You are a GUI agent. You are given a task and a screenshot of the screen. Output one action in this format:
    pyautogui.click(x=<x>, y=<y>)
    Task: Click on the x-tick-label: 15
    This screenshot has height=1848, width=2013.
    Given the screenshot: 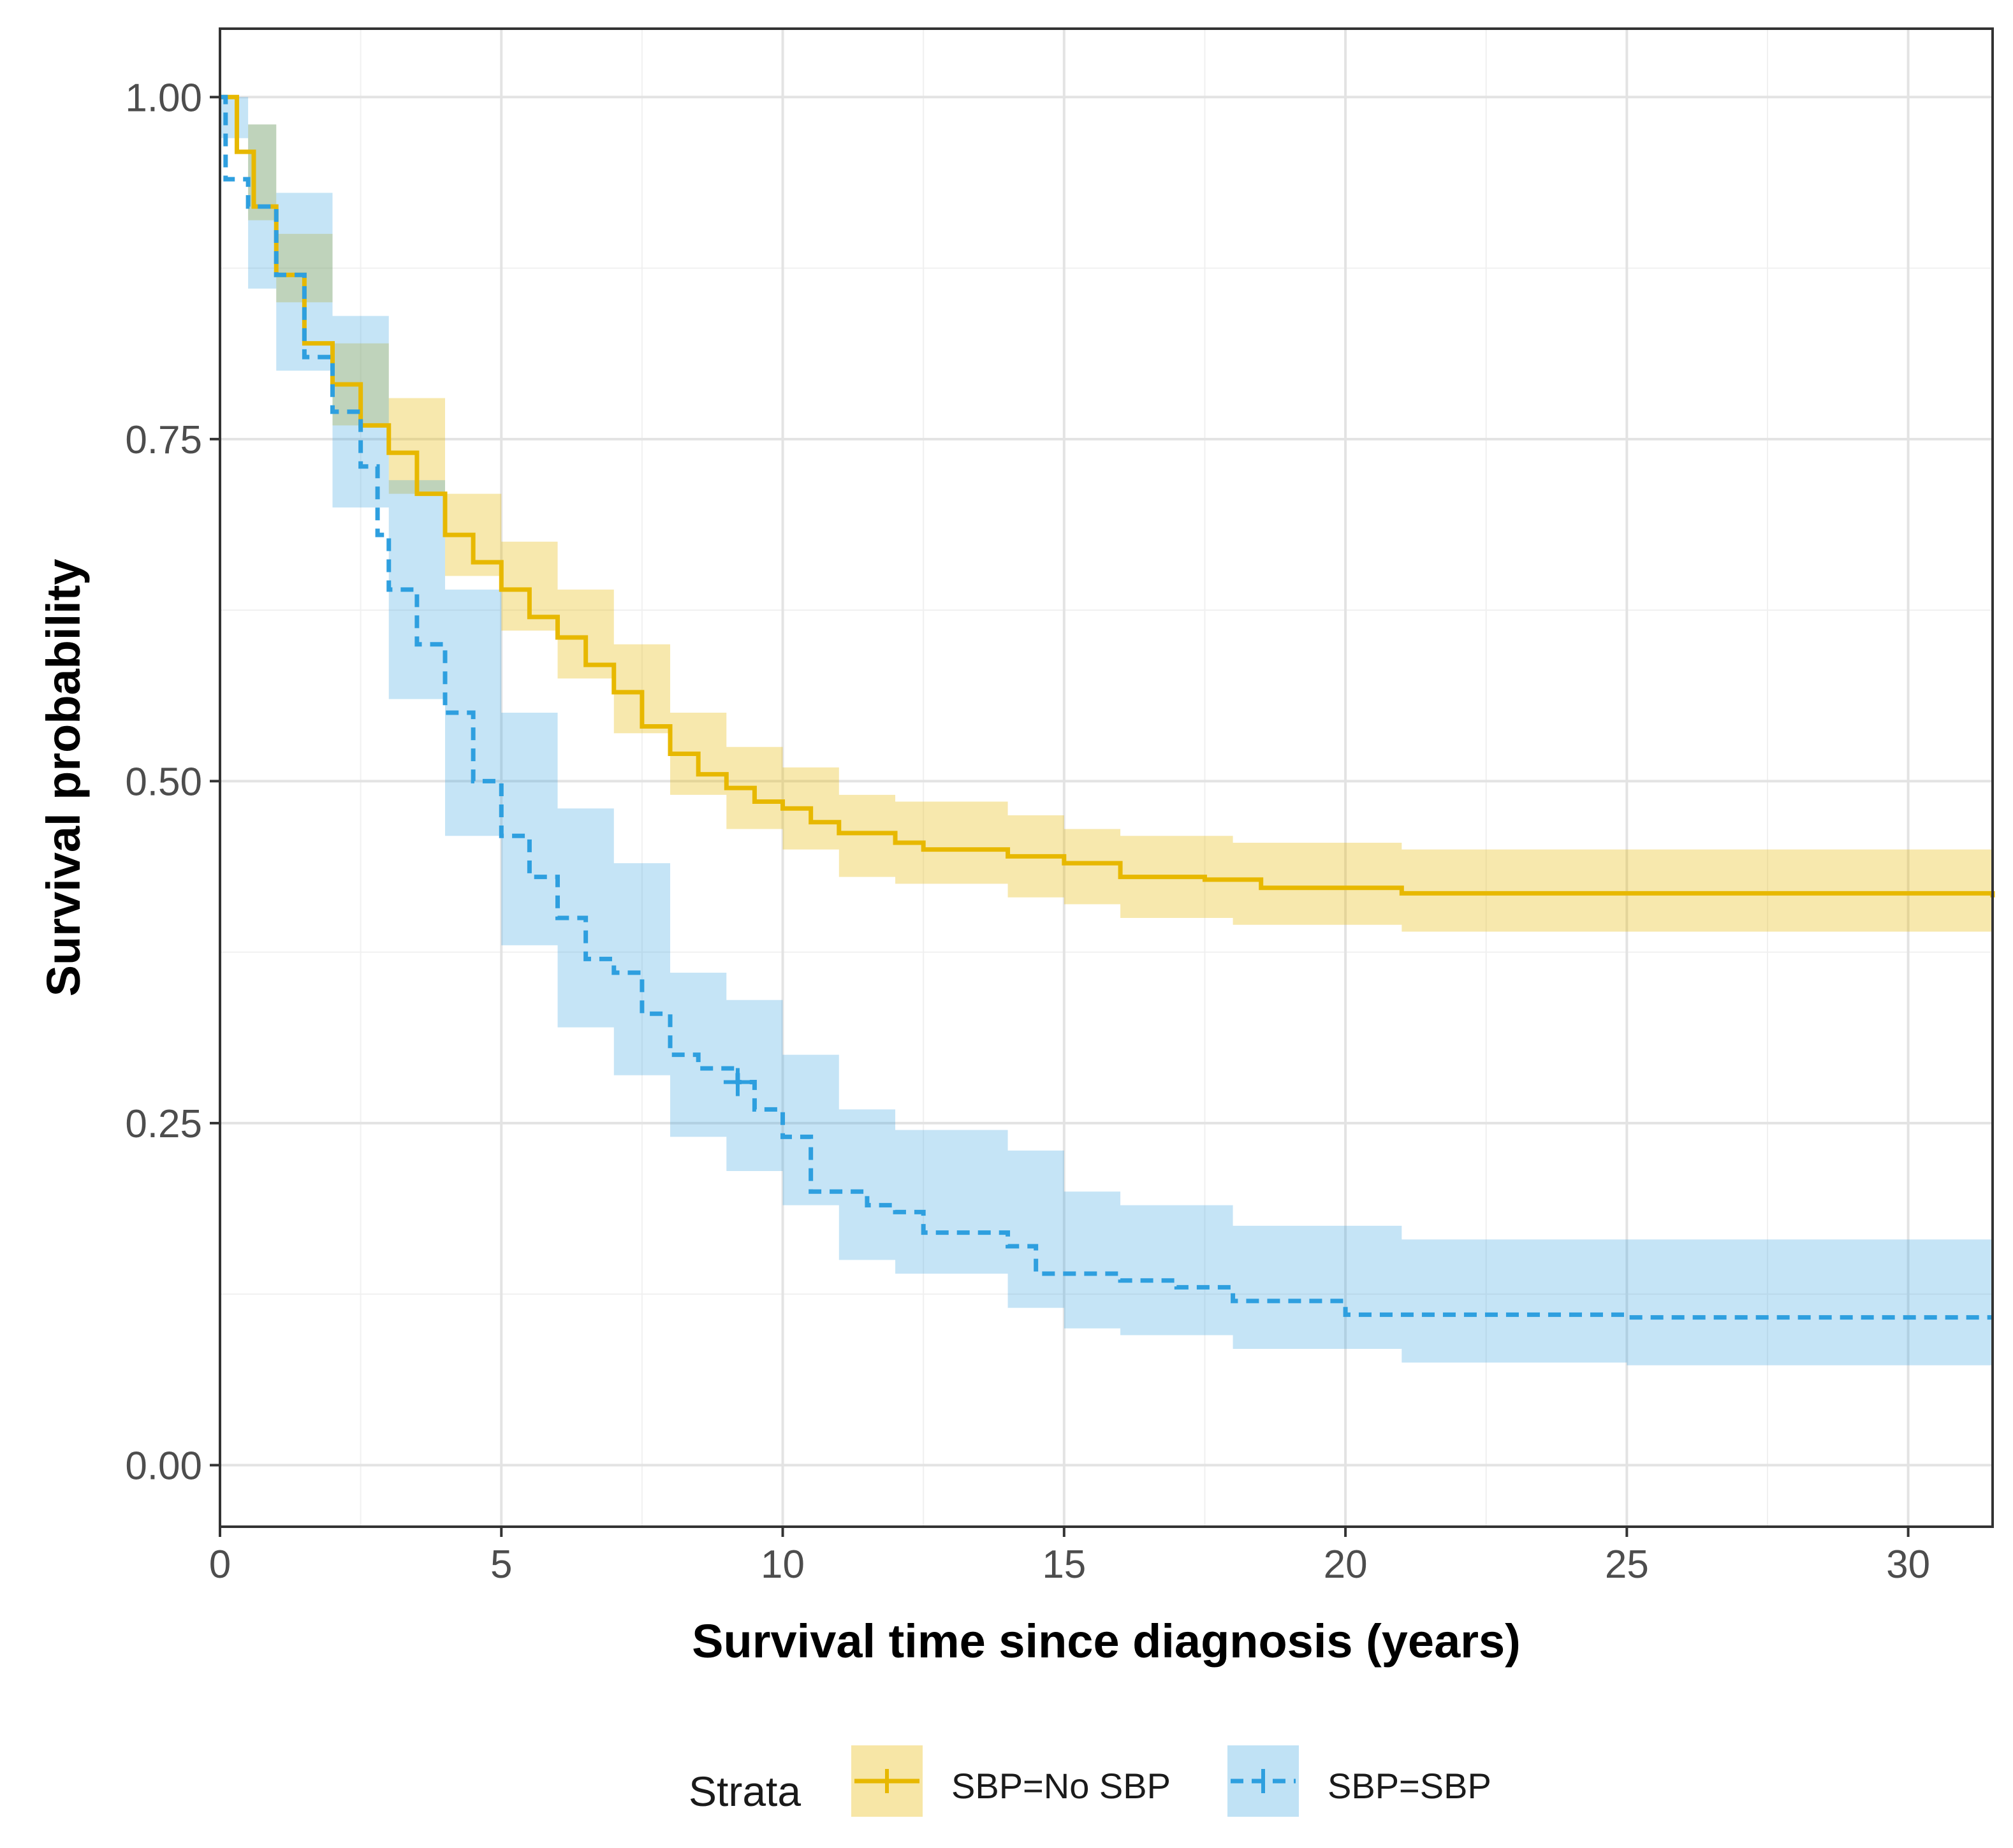 What is the action you would take?
    pyautogui.click(x=1064, y=1565)
    